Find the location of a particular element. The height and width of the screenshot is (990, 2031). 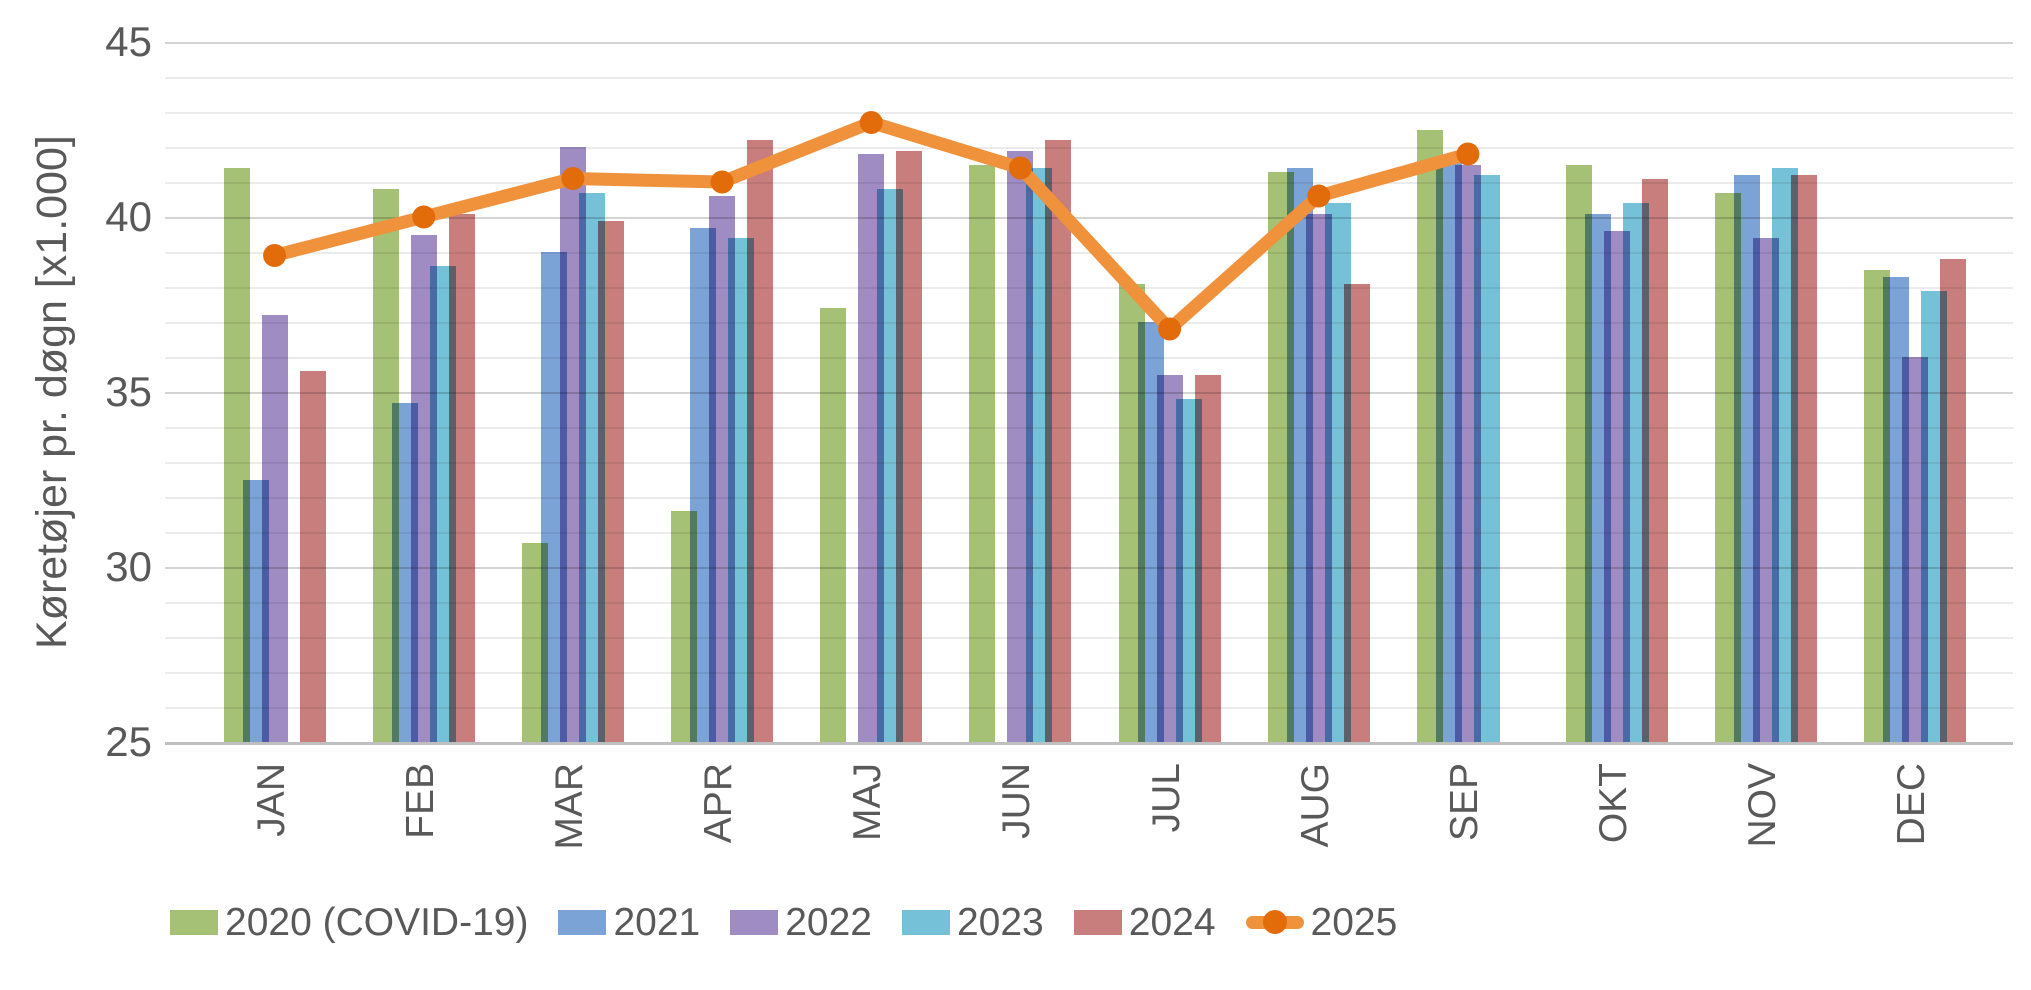

x-label-AUG: AUG is located at coordinates (1315, 805).